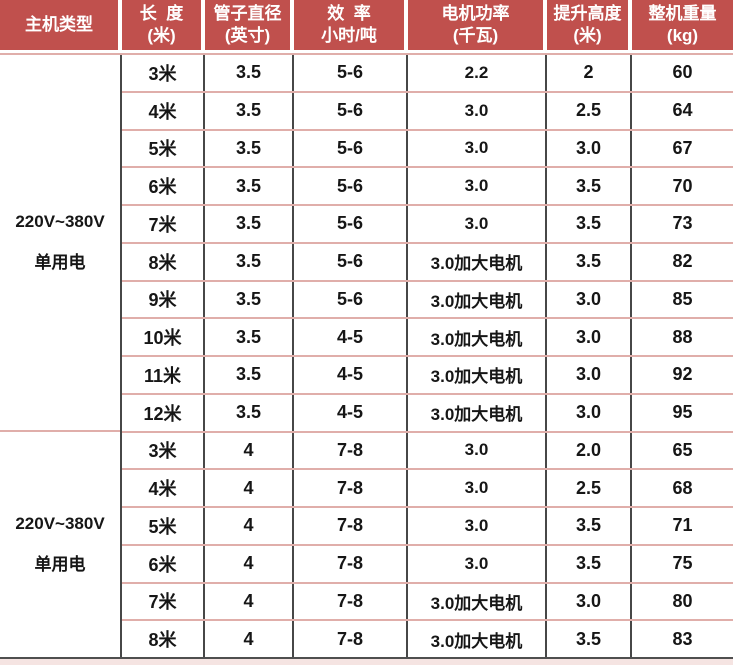 The height and width of the screenshot is (665, 733). I want to click on table-cell-weight: 88, so click(682, 336).